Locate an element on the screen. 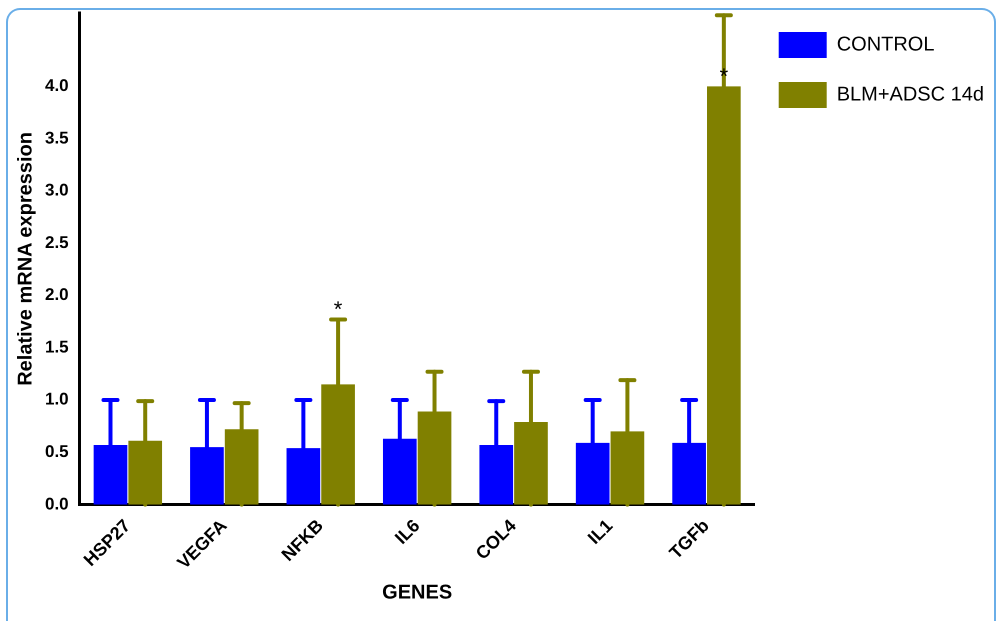  y-tick-label: 3.0 is located at coordinates (56, 190).